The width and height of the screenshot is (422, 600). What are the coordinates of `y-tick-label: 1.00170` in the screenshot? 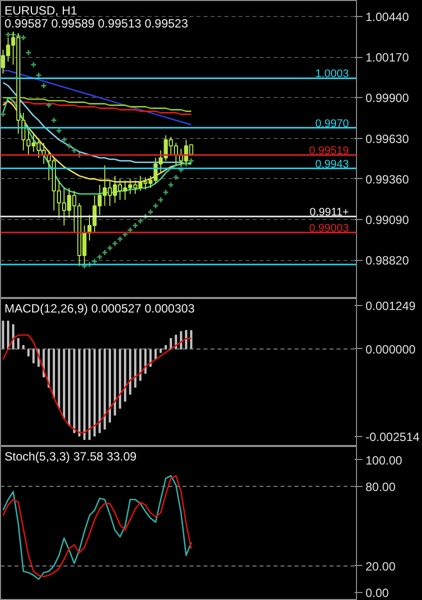 It's located at (388, 57).